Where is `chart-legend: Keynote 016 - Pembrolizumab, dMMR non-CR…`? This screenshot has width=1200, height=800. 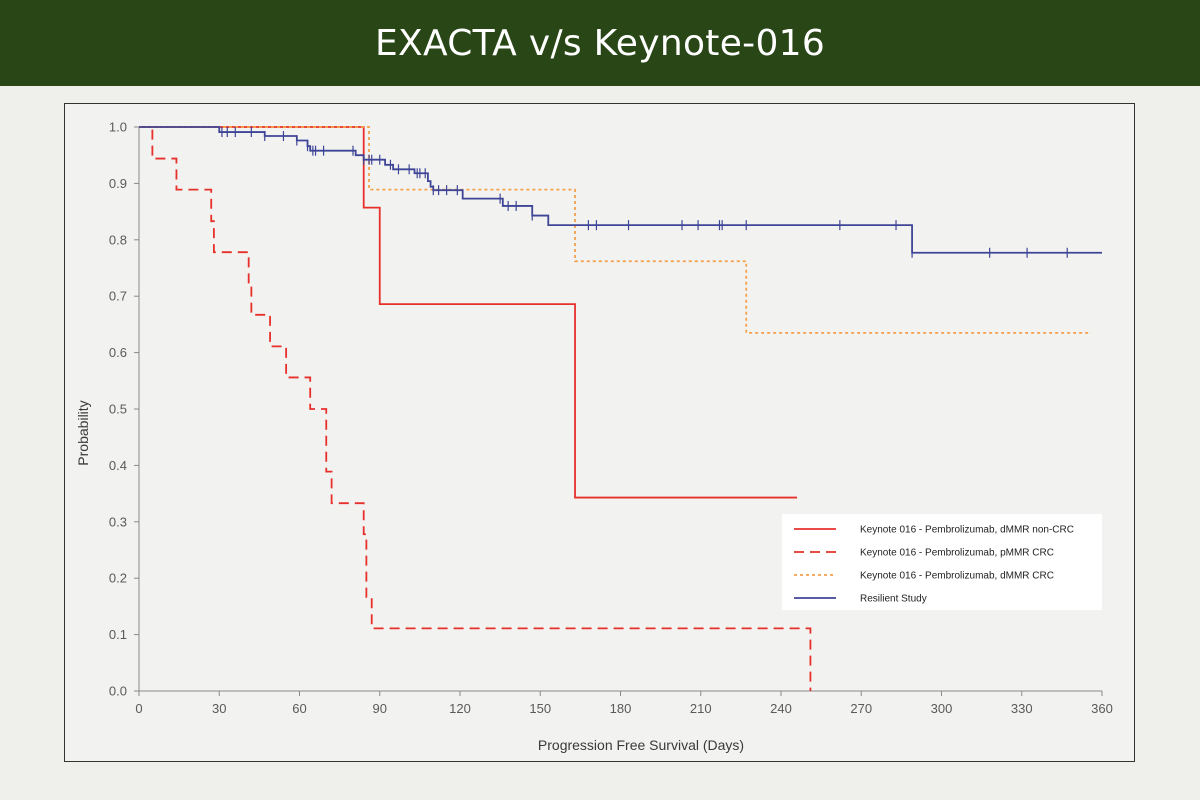 chart-legend: Keynote 016 - Pembrolizumab, dMMR non-CR… is located at coordinates (942, 562).